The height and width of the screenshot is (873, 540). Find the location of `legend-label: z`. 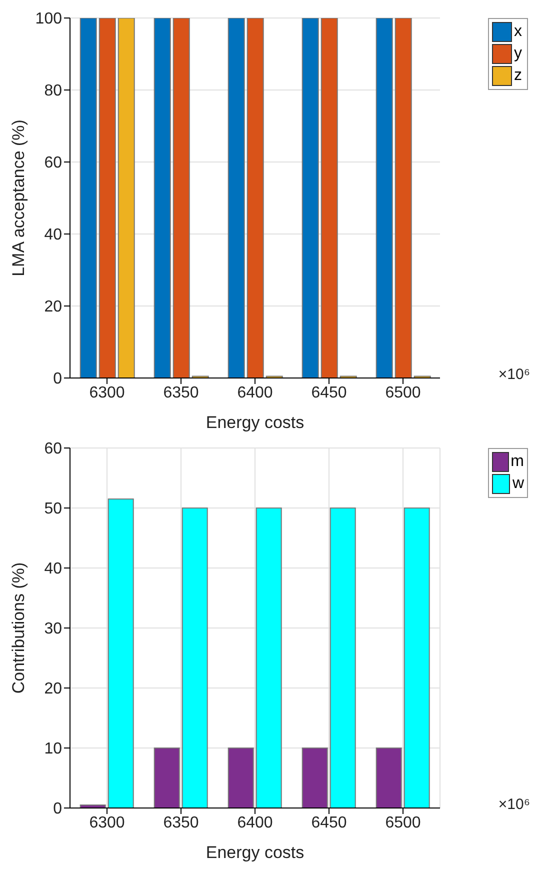

legend-label: z is located at coordinates (518, 76).